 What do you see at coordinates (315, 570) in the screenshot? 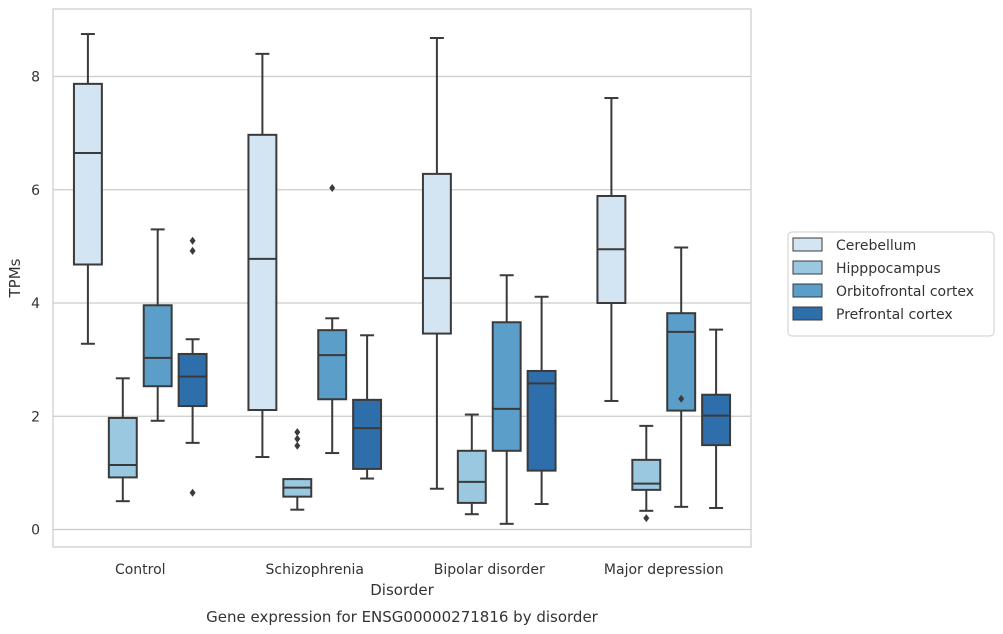
I see `x-tick-label-1: Schizophrenia` at bounding box center [315, 570].